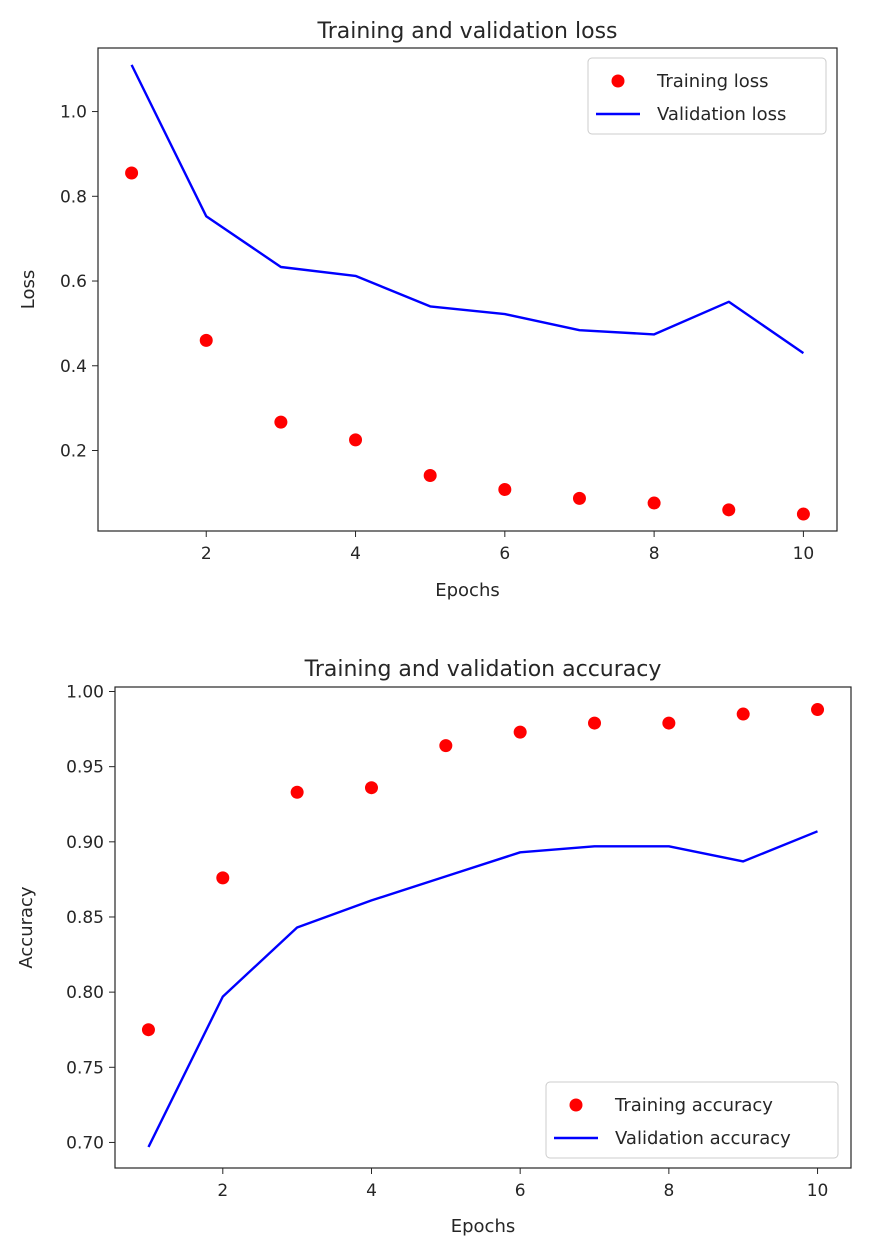  What do you see at coordinates (483, 669) in the screenshot?
I see `chart-title: Training and validation accuracy` at bounding box center [483, 669].